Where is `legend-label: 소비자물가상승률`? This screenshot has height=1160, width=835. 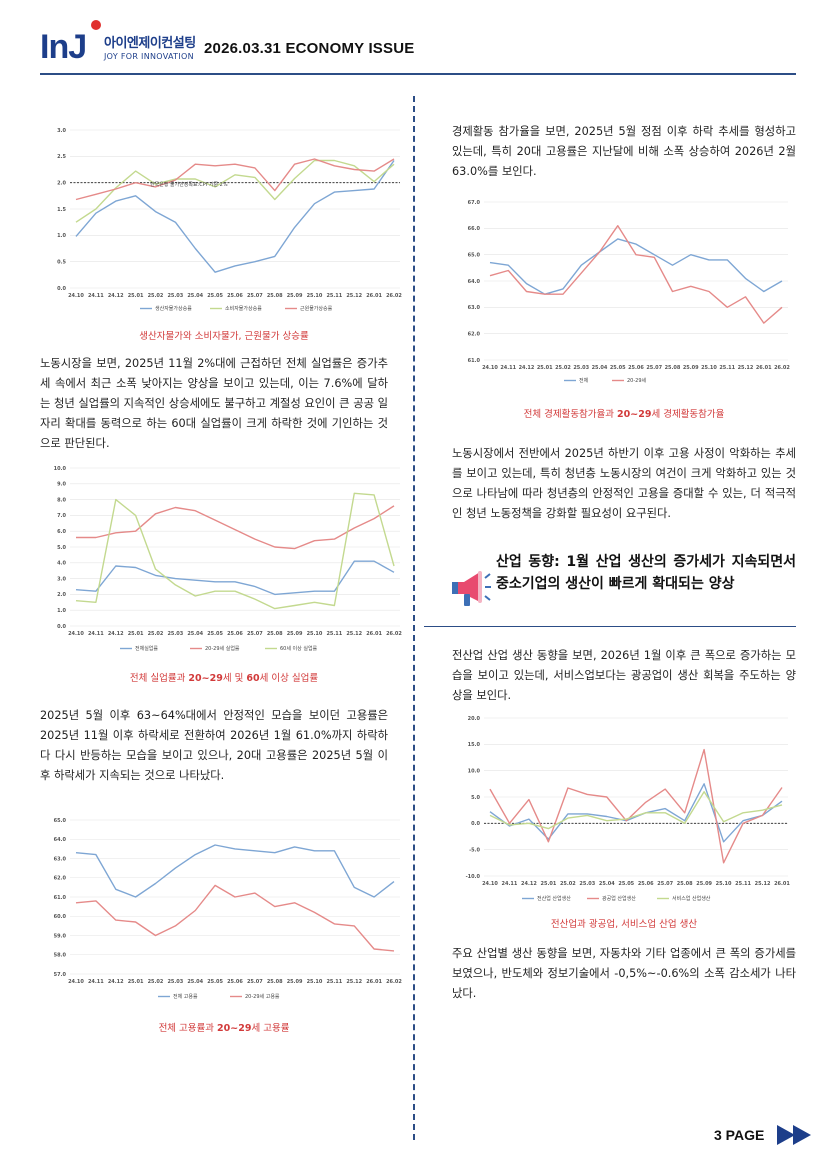 legend-label: 소비자물가상승률 is located at coordinates (243, 308).